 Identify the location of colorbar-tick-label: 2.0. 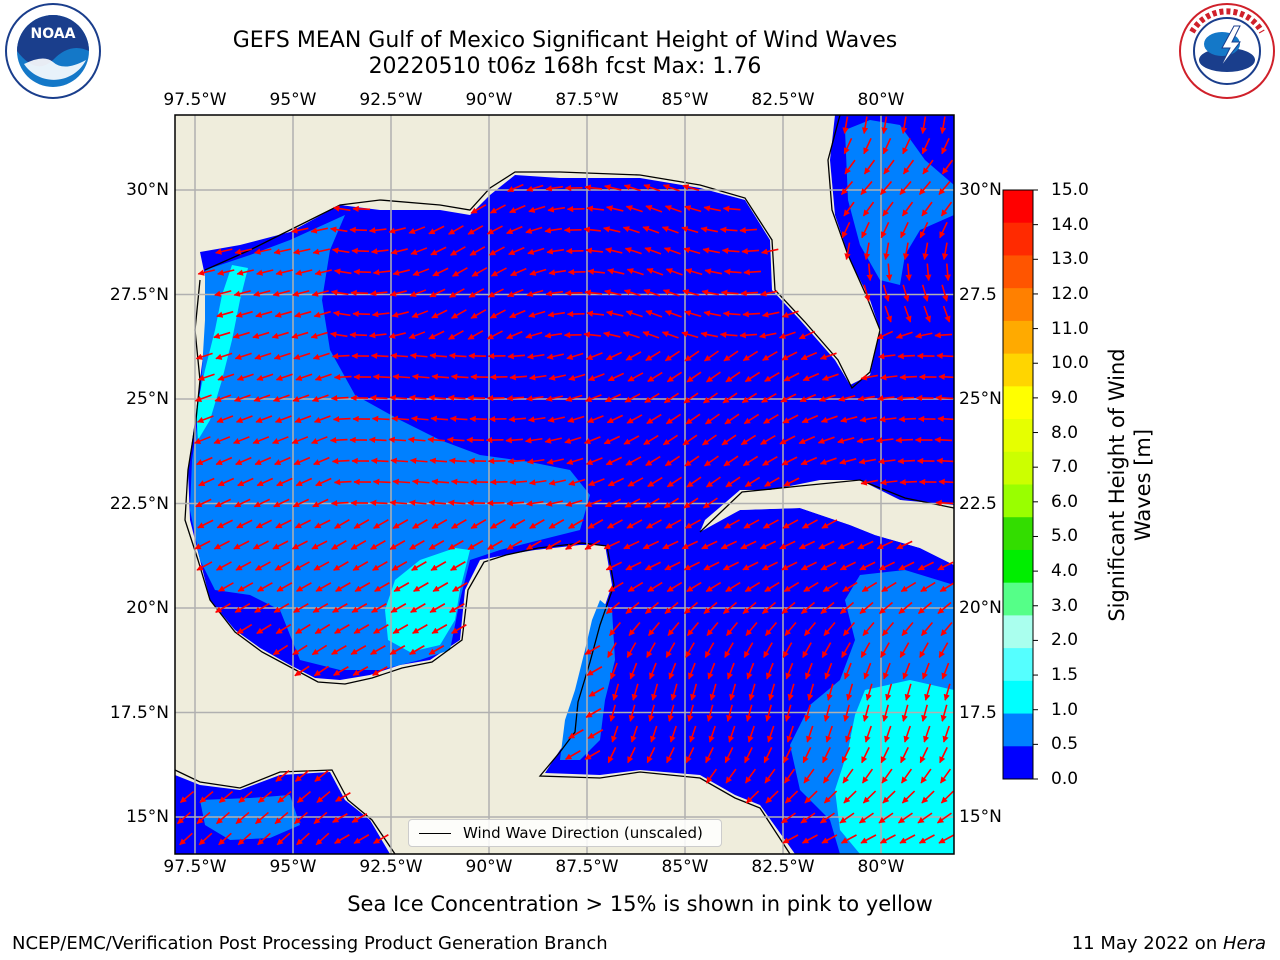
(1065, 640).